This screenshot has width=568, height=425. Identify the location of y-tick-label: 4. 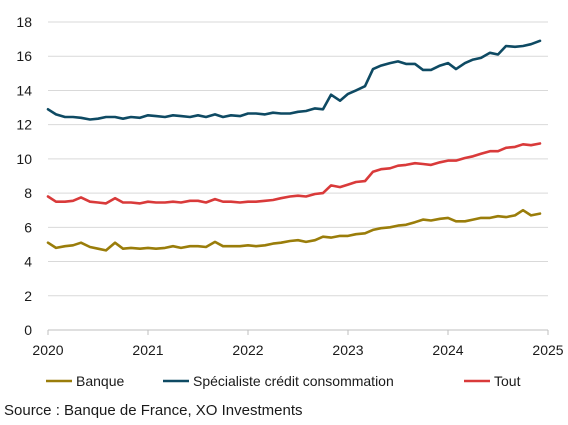
(28, 262).